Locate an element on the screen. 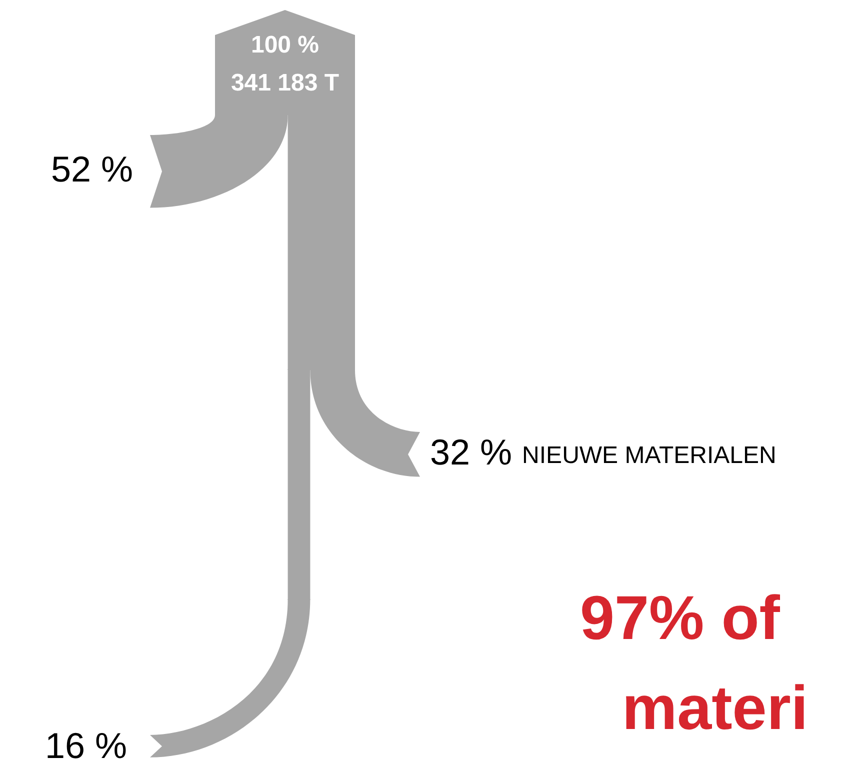 The height and width of the screenshot is (772, 858). text: 100 % is located at coordinates (285, 45).